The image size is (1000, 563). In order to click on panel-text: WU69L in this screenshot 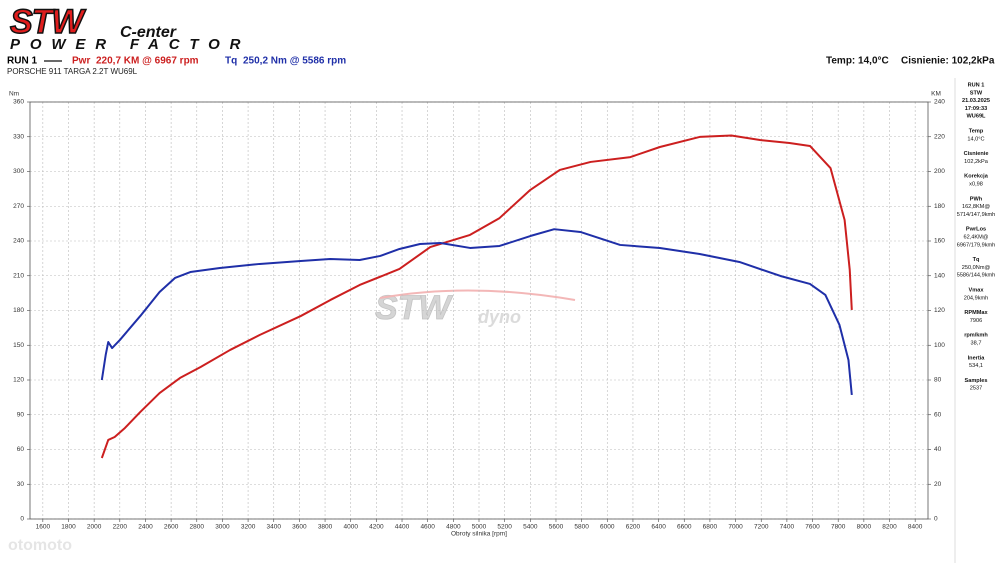, I will do `click(977, 117)`.